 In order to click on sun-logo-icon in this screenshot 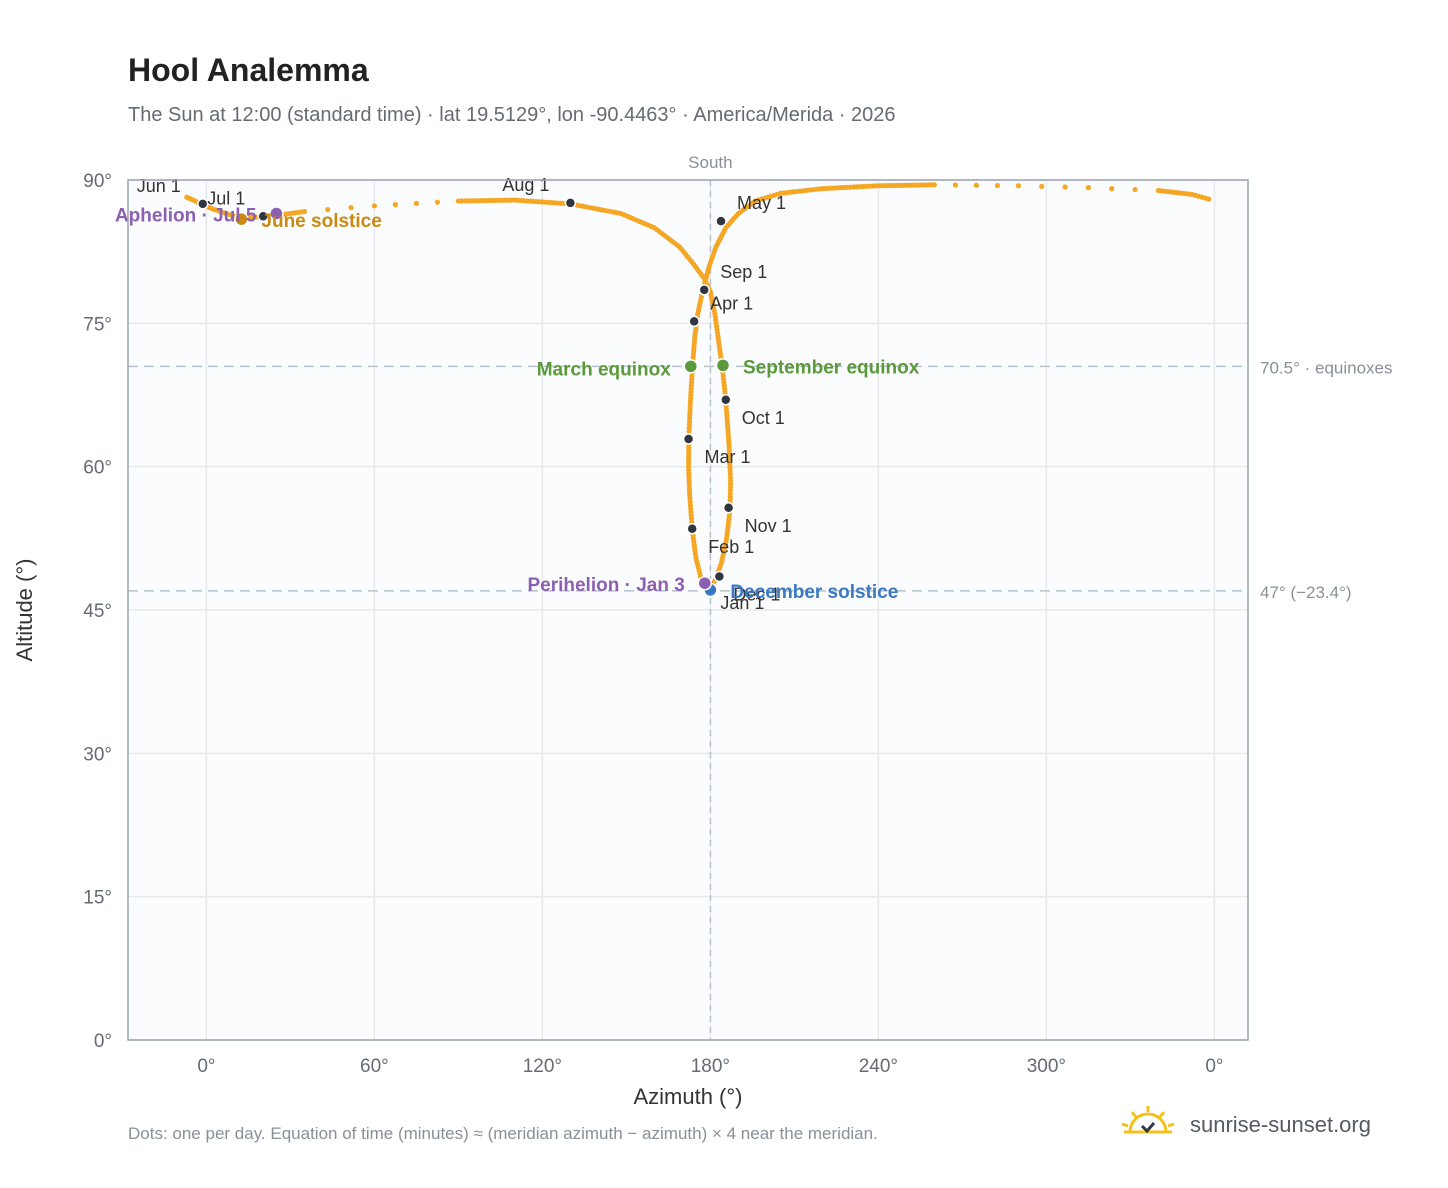, I will do `click(1148, 1120)`.